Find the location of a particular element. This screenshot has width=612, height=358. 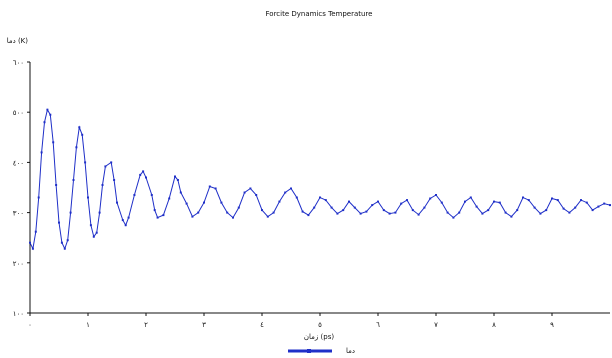

x-tick-label: ٢ is located at coordinates (146, 325).